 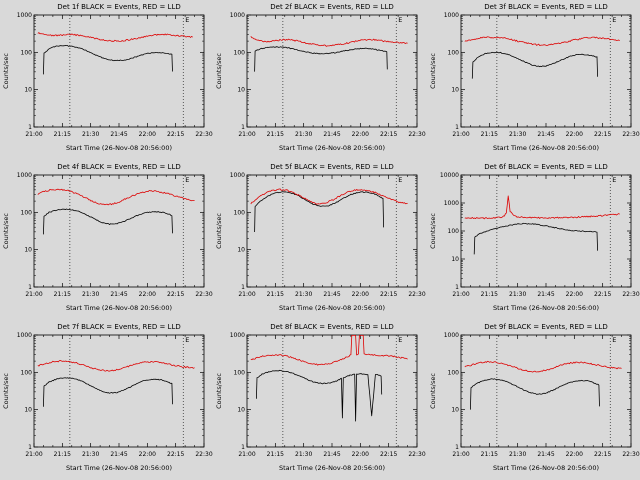 What do you see at coordinates (118, 327) in the screenshot?
I see `panel-title: Det 7f BLACK = Events, RED = LLD` at bounding box center [118, 327].